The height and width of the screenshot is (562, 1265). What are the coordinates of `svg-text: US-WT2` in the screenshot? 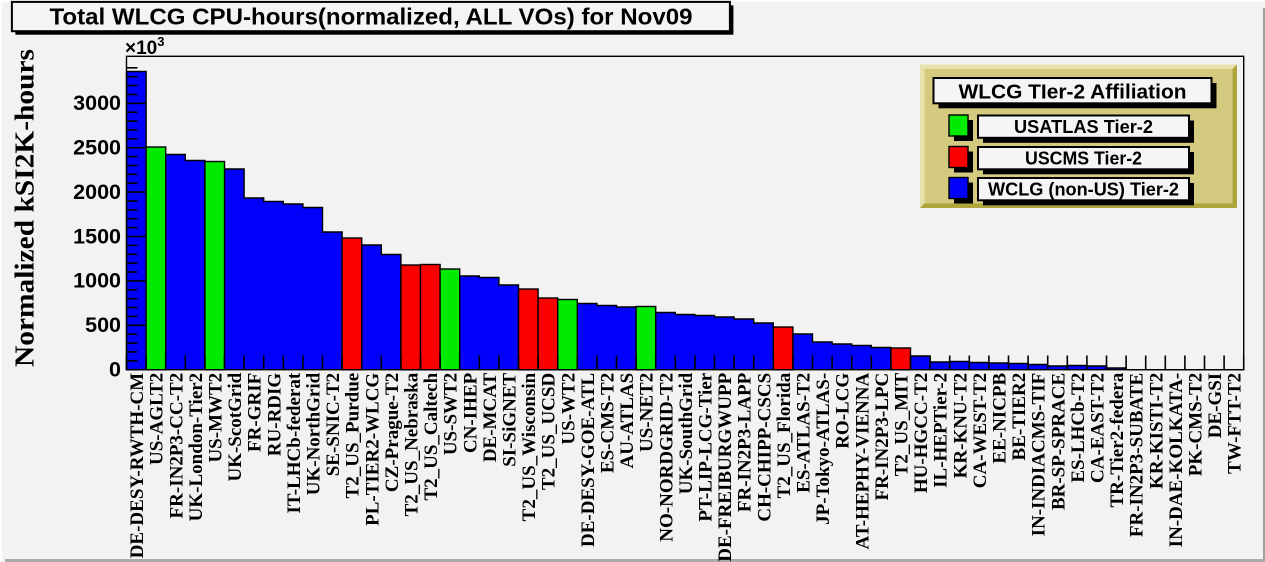 It's located at (568, 409).